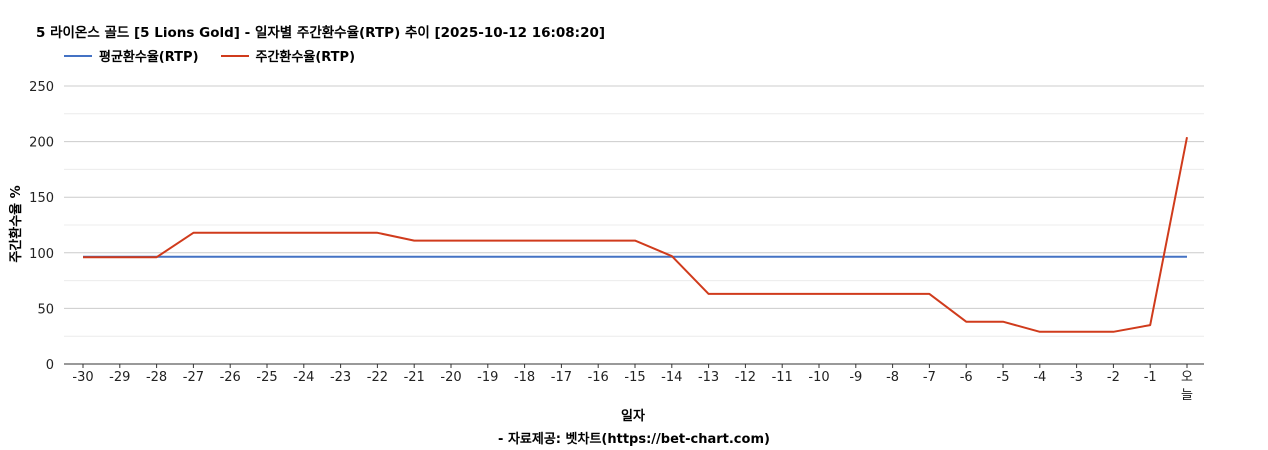 The height and width of the screenshot is (450, 1268). What do you see at coordinates (193, 377) in the screenshot?
I see `x-tick-label: -27` at bounding box center [193, 377].